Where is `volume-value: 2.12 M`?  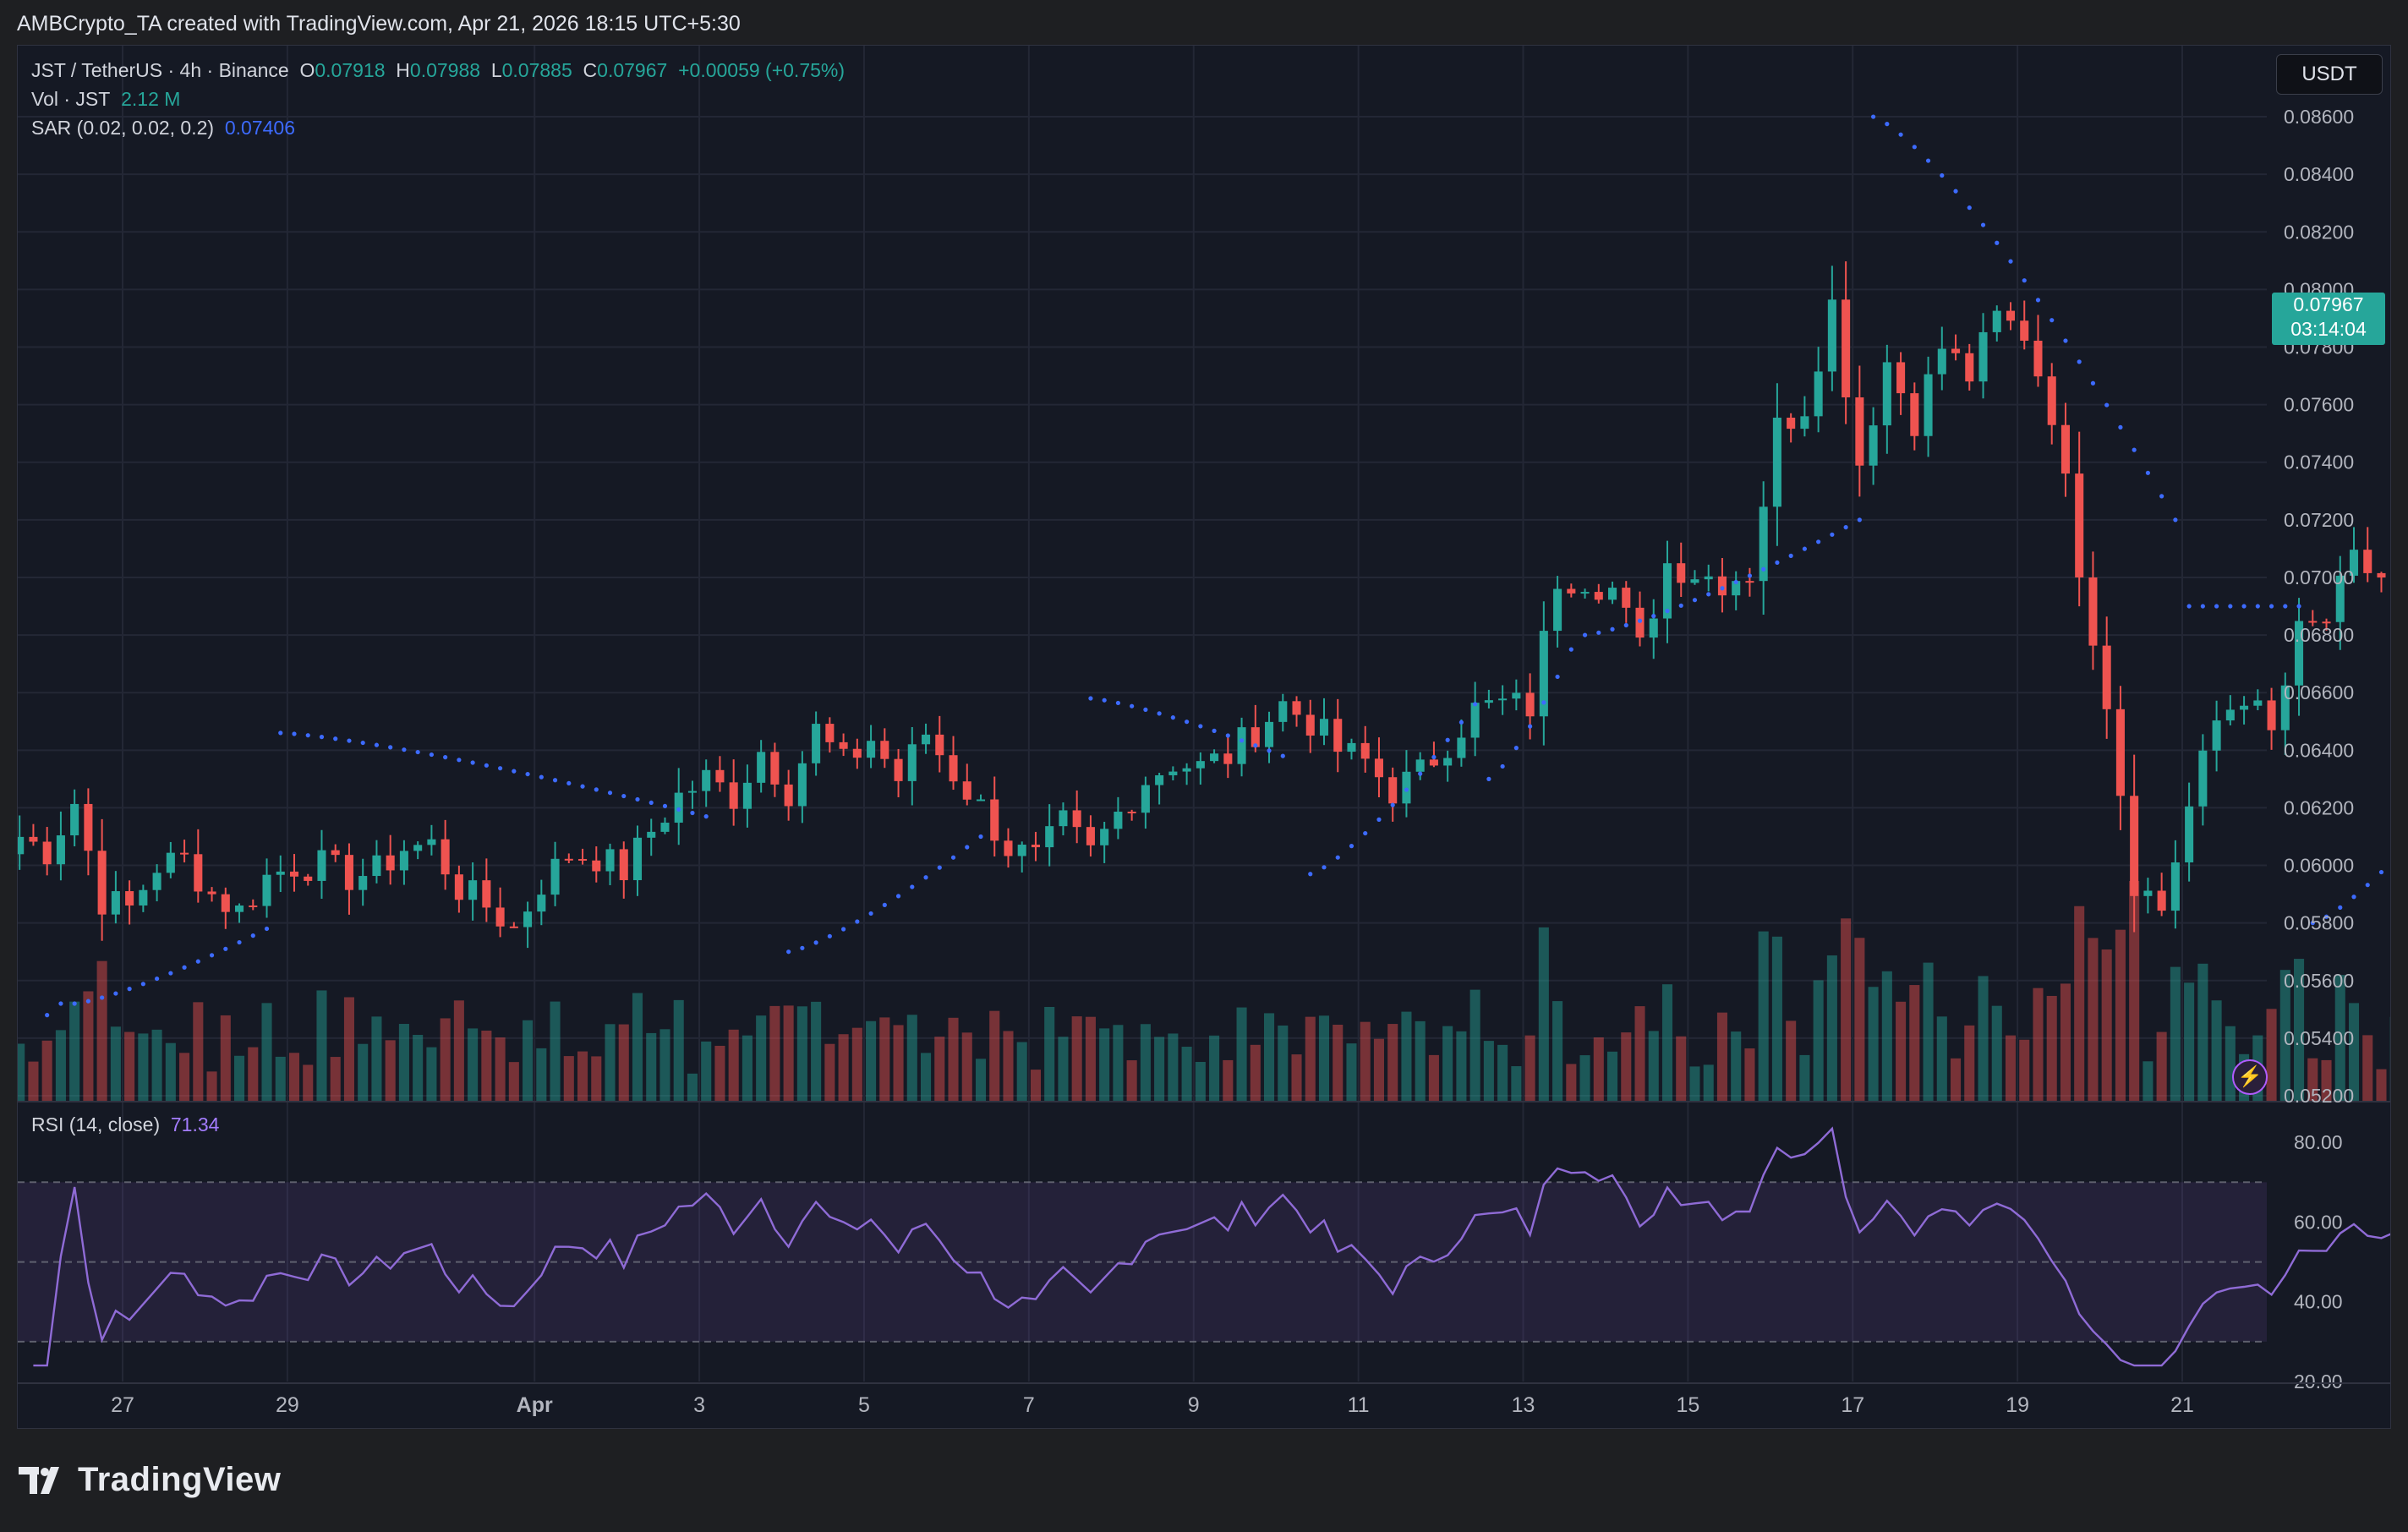 volume-value: 2.12 M is located at coordinates (151, 99).